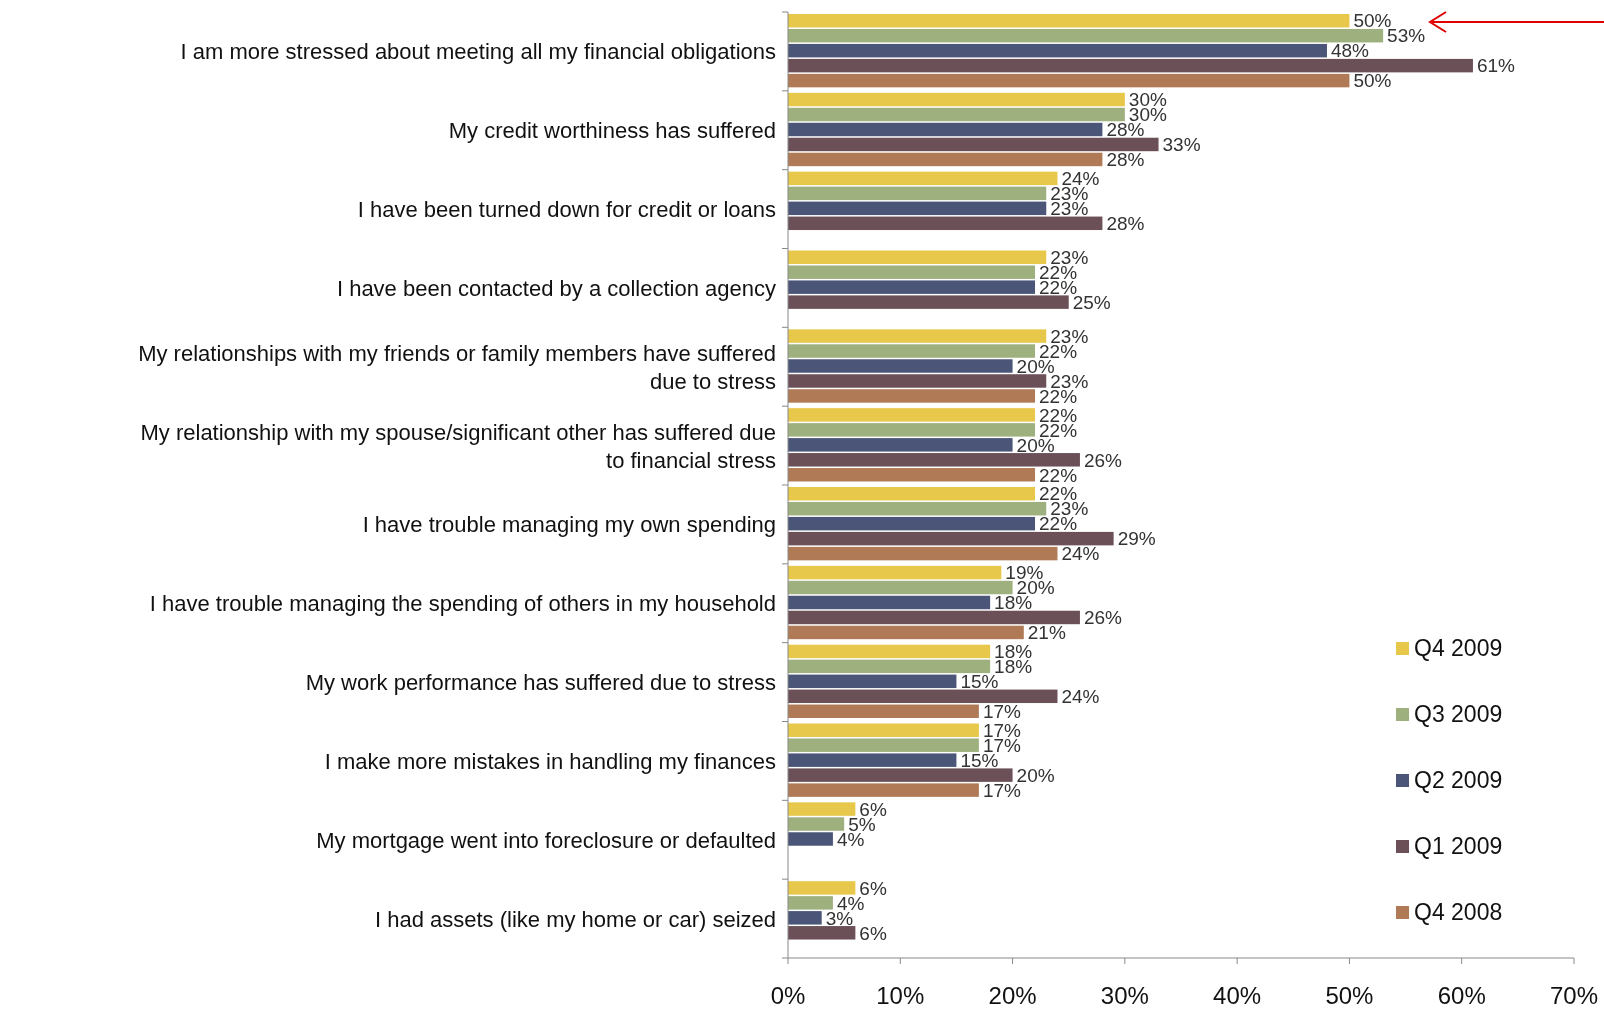  I want to click on data-label: 22%, so click(1058, 475).